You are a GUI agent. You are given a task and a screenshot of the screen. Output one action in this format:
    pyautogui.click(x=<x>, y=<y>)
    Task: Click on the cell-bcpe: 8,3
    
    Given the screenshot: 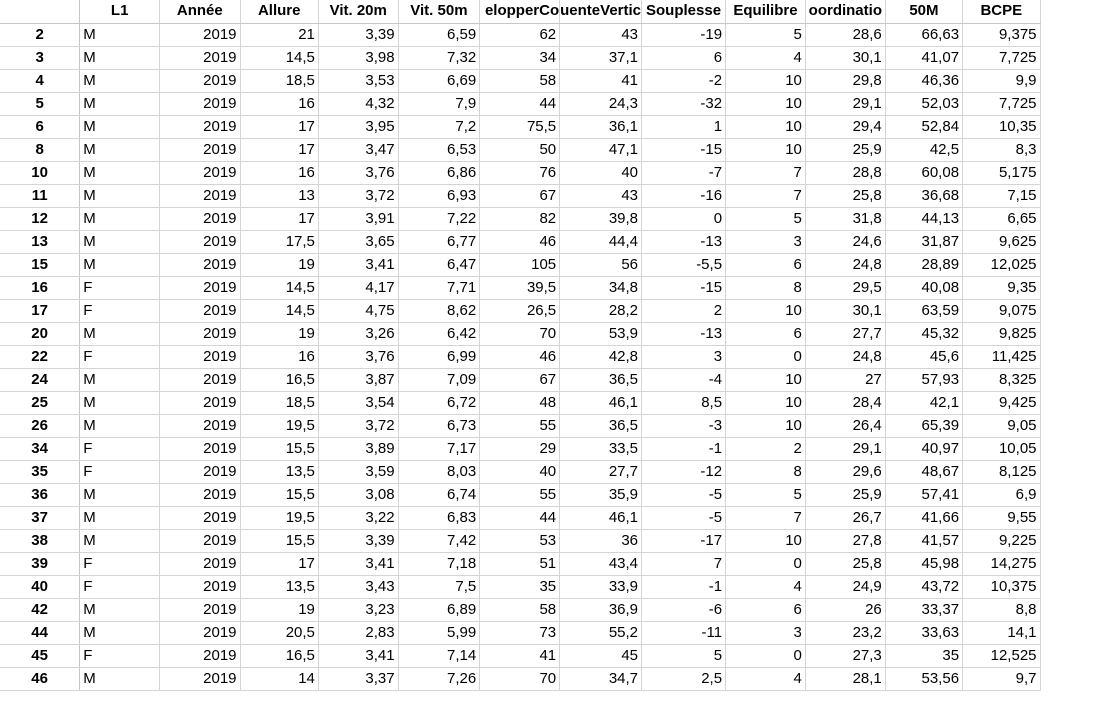 What is the action you would take?
    pyautogui.click(x=1001, y=150)
    